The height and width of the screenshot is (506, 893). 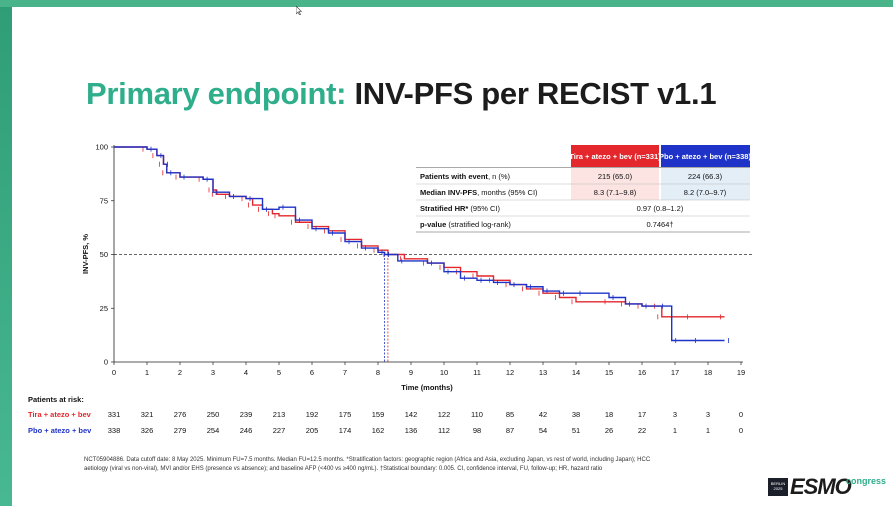 I want to click on at-risk-value: 136, so click(x=411, y=430).